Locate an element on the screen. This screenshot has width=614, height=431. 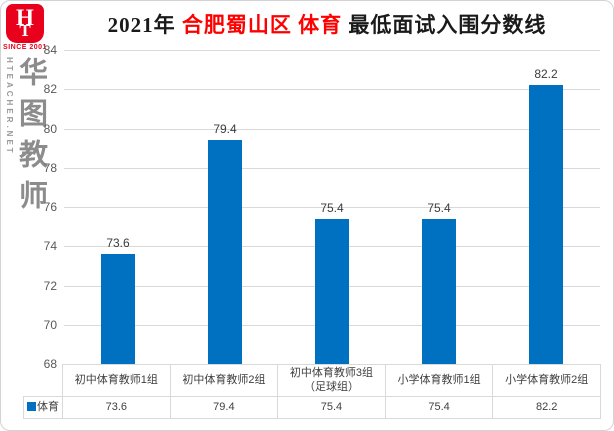
logo-letter-h: H is located at coordinates (25, 17).